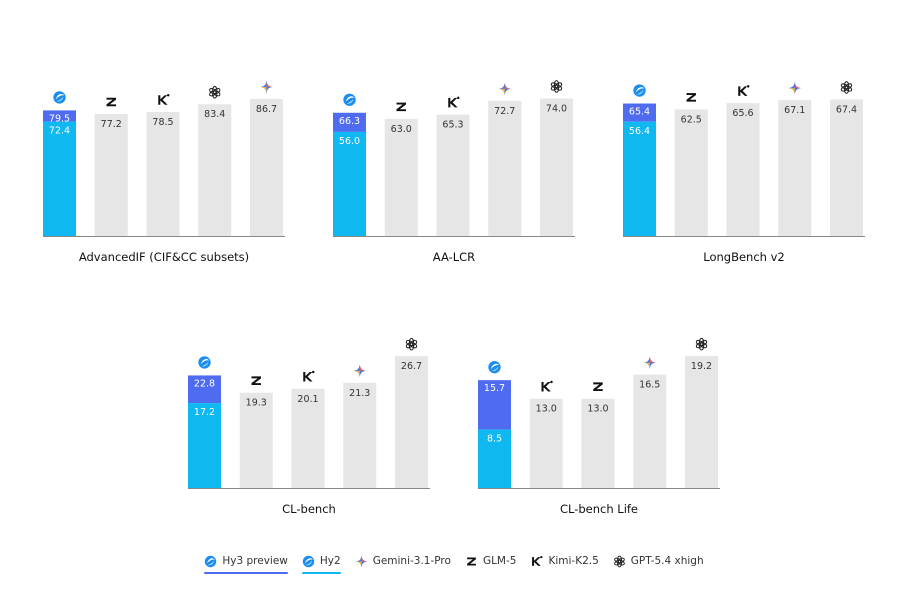  What do you see at coordinates (556, 108) in the screenshot?
I see `value-label-gpt: 74.0` at bounding box center [556, 108].